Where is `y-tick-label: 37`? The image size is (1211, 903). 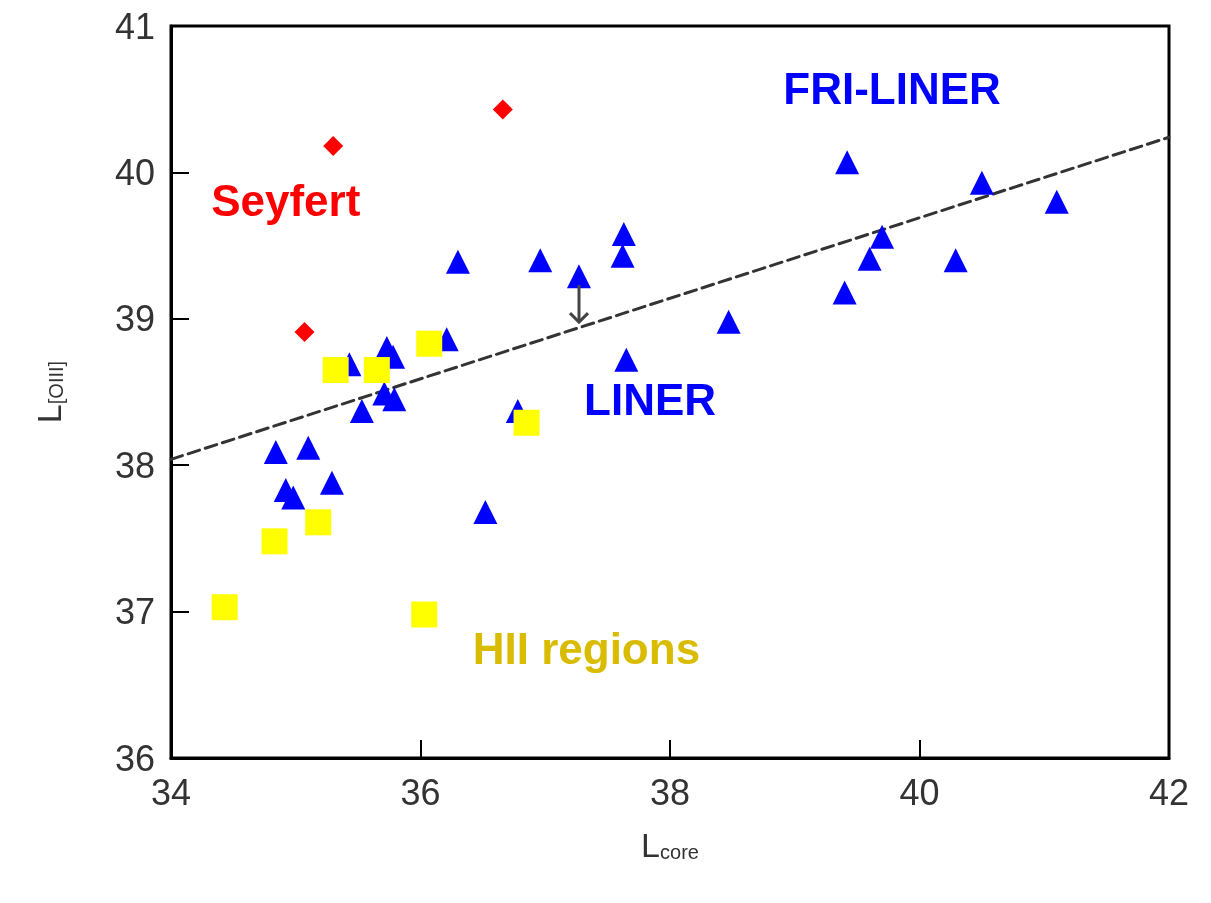 y-tick-label: 37 is located at coordinates (134, 612).